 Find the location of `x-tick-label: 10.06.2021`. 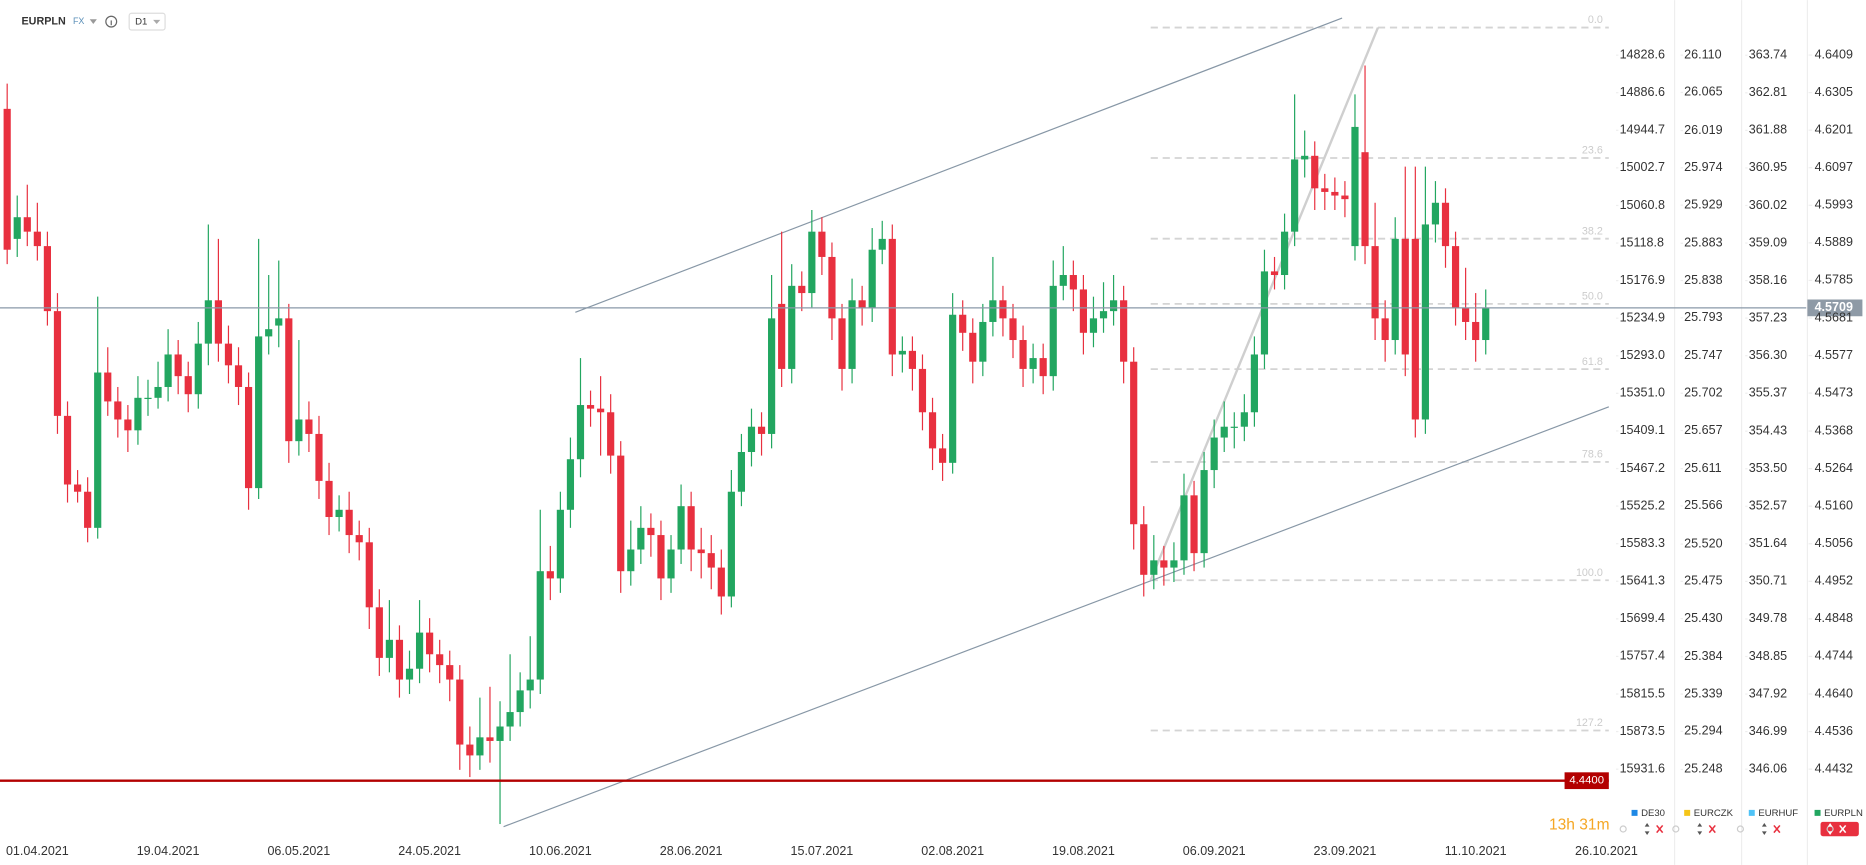

x-tick-label: 10.06.2021 is located at coordinates (560, 851).